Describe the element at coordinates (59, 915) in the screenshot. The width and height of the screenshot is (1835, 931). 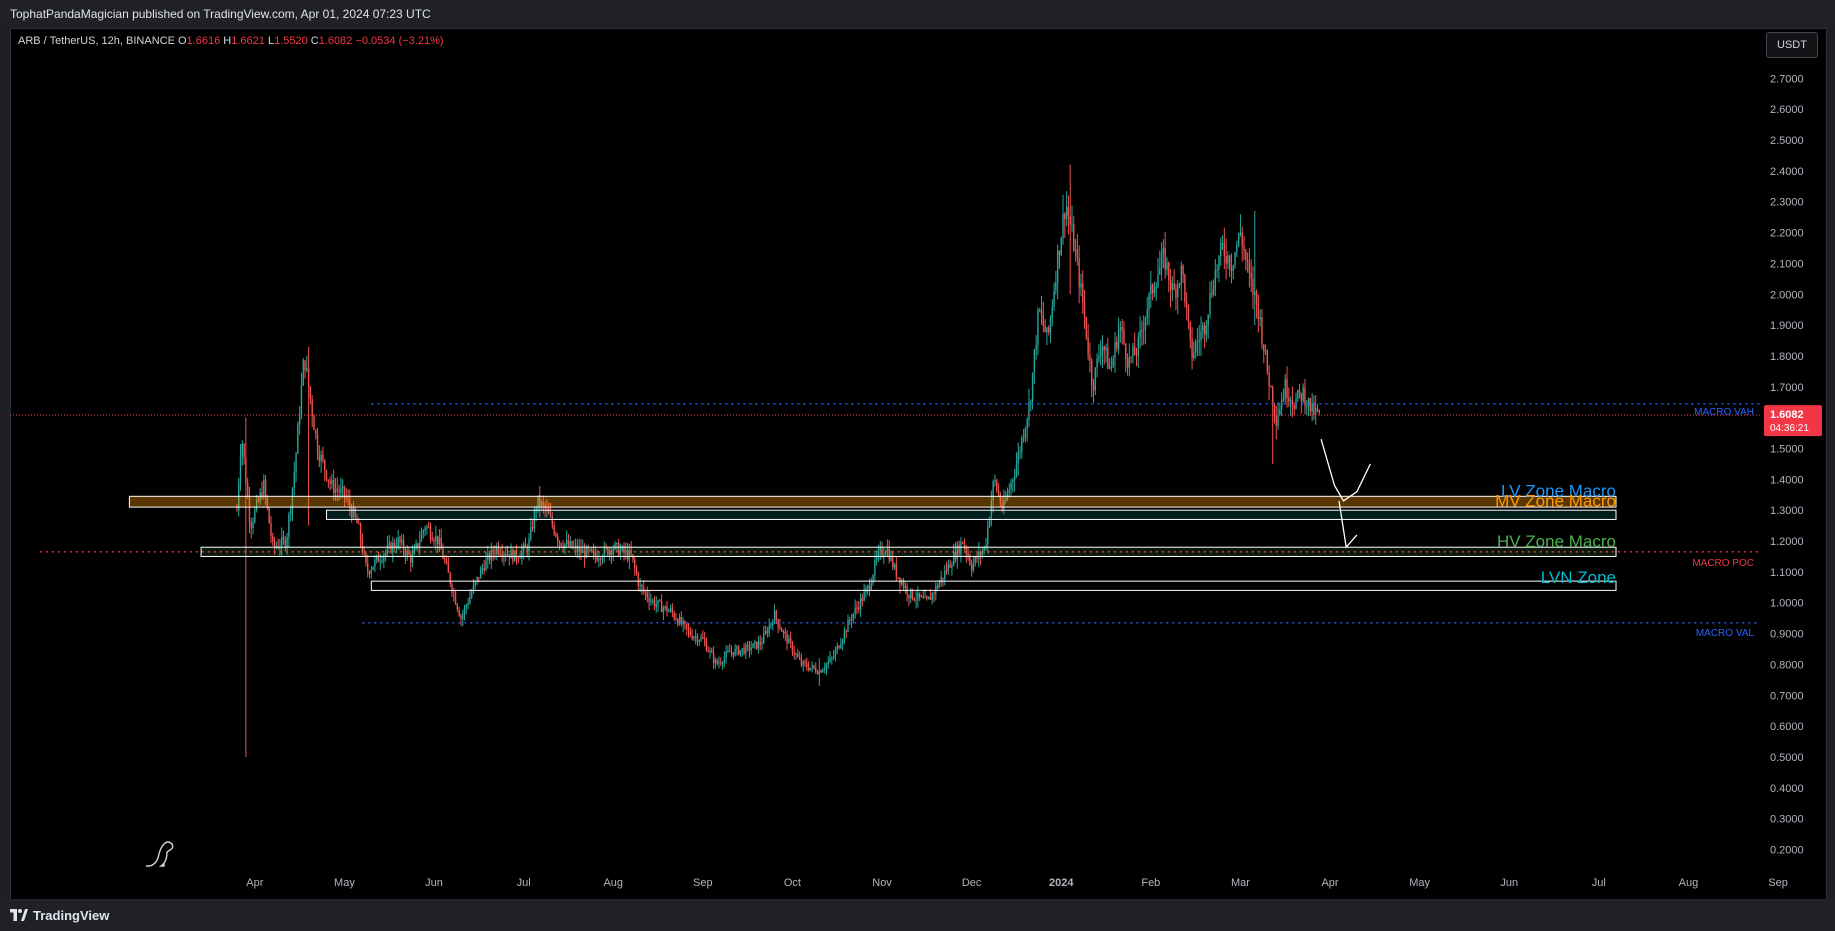
I see `tradingview-logo: TradingView` at that location.